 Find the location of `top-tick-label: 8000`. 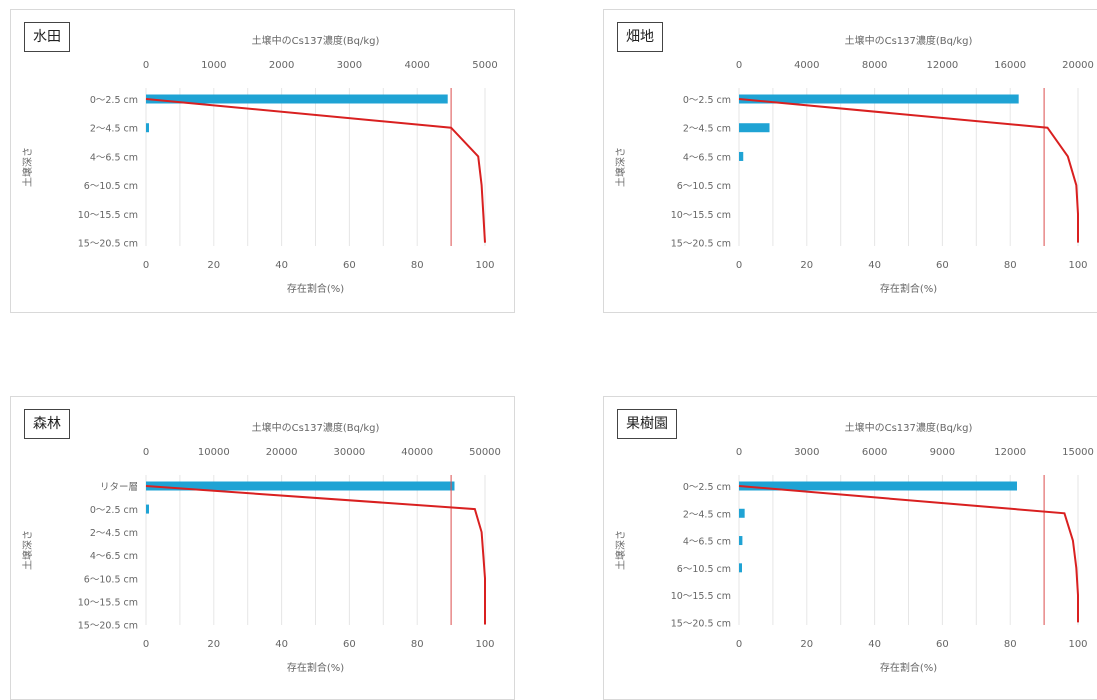

top-tick-label: 8000 is located at coordinates (874, 65).